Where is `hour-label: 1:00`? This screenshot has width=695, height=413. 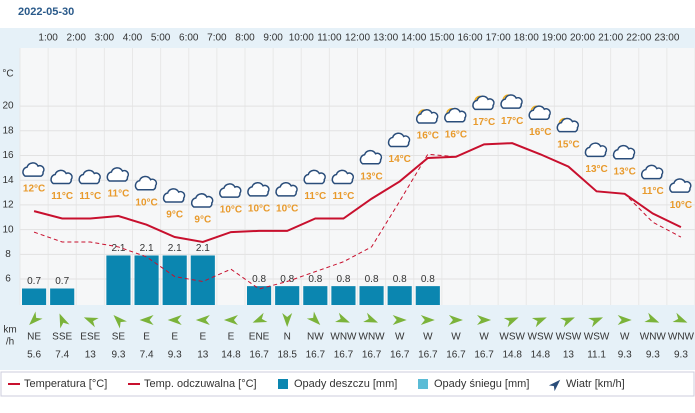 hour-label: 1:00 is located at coordinates (48, 38).